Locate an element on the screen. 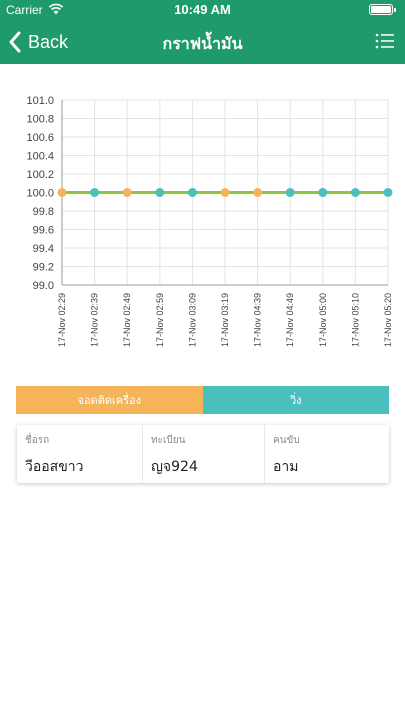  back-button: Back is located at coordinates (38, 42).